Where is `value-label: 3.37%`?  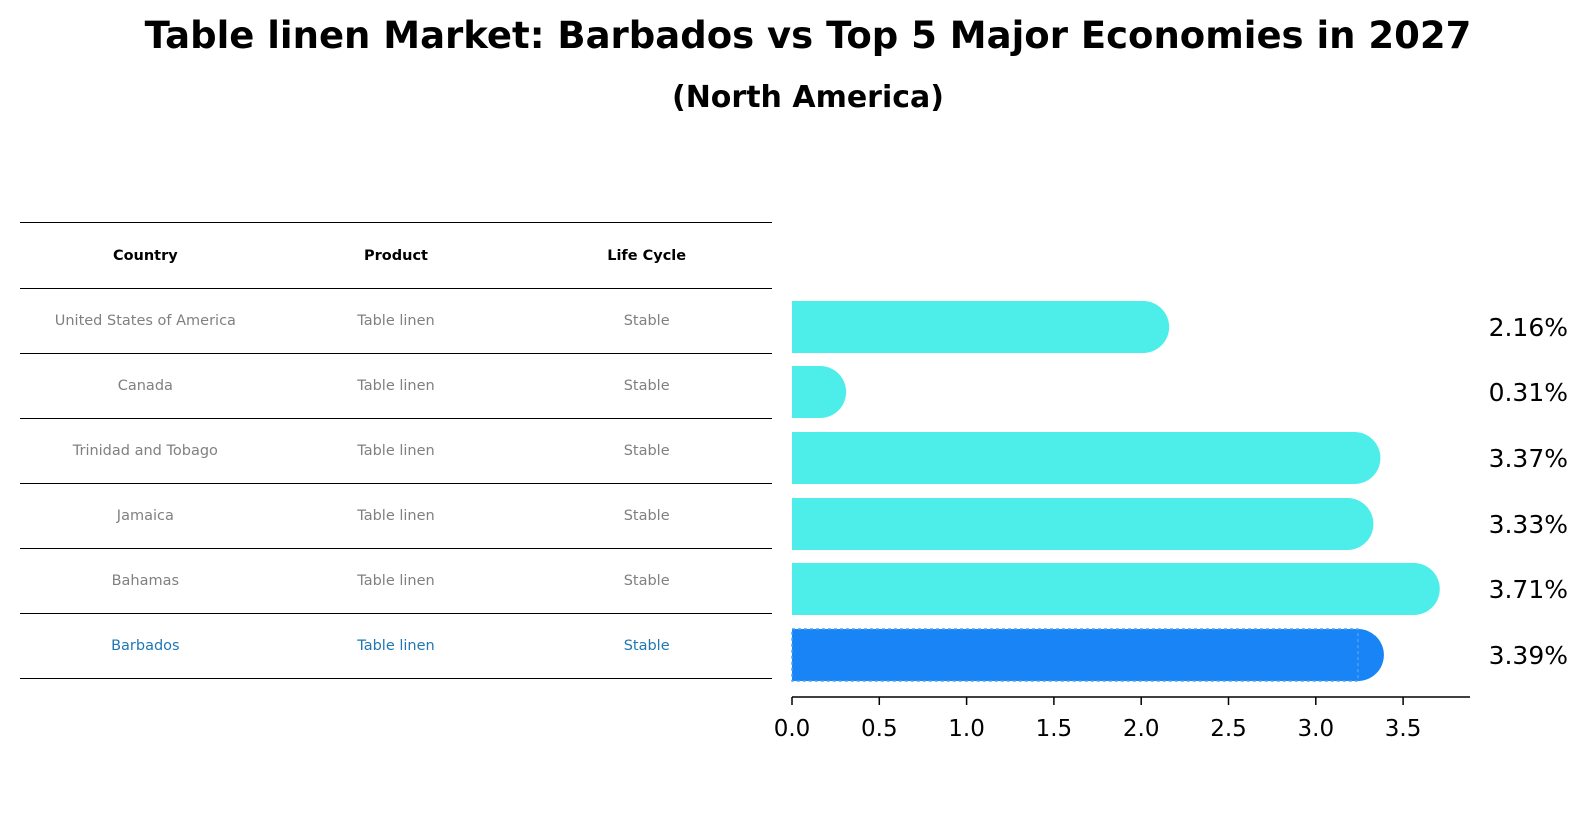 value-label: 3.37% is located at coordinates (1528, 458).